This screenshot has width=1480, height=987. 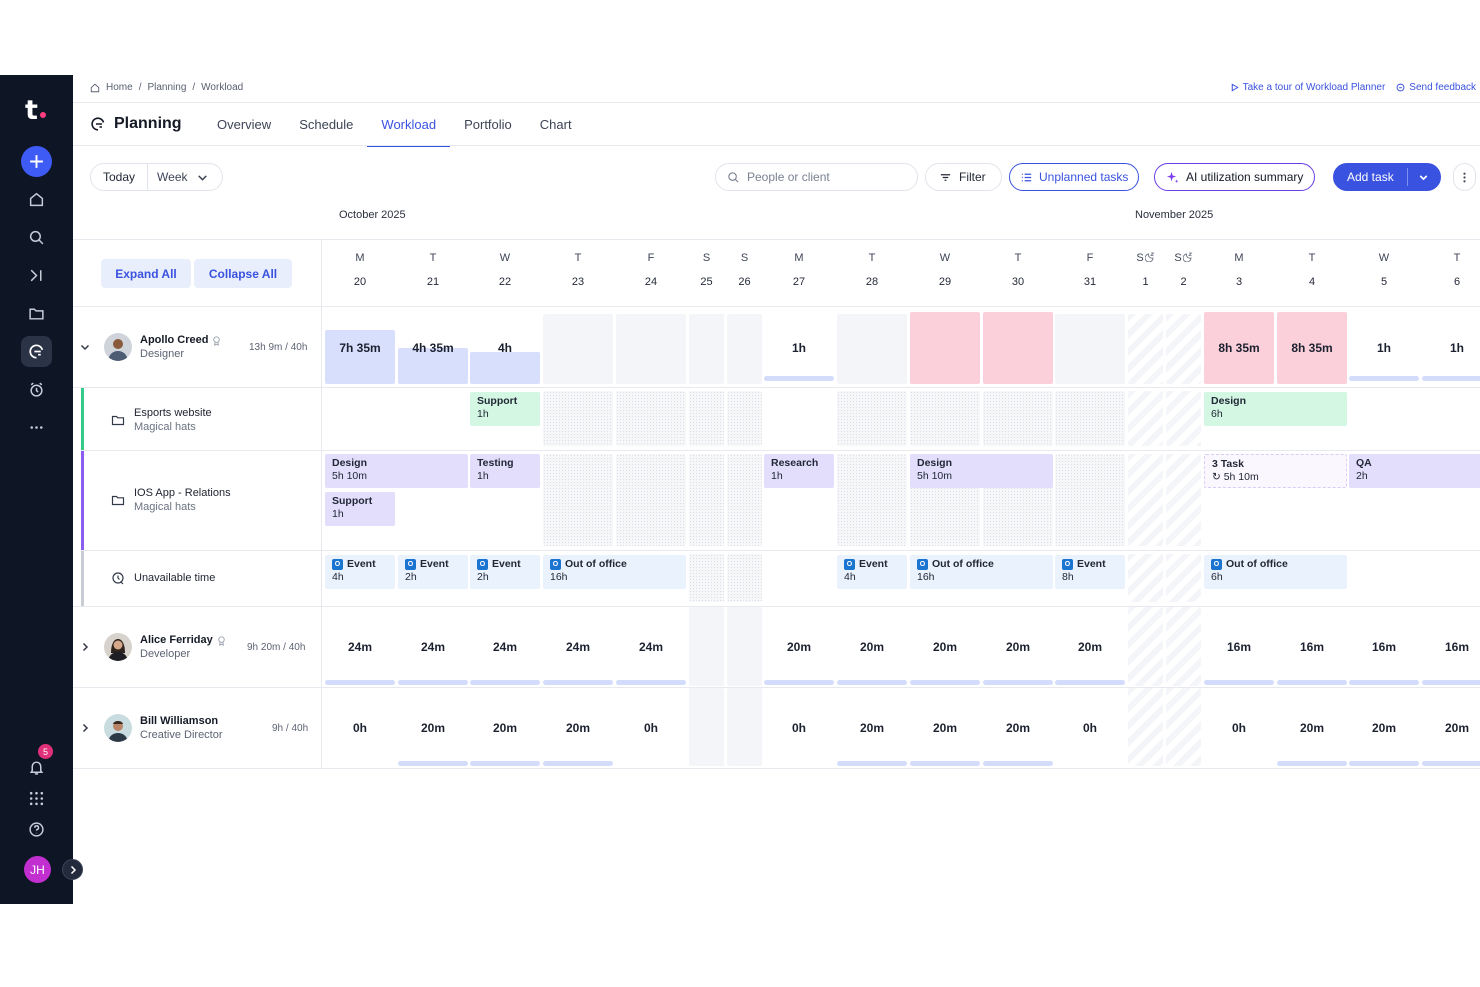 What do you see at coordinates (963, 177) in the screenshot?
I see `filter-button: Filter` at bounding box center [963, 177].